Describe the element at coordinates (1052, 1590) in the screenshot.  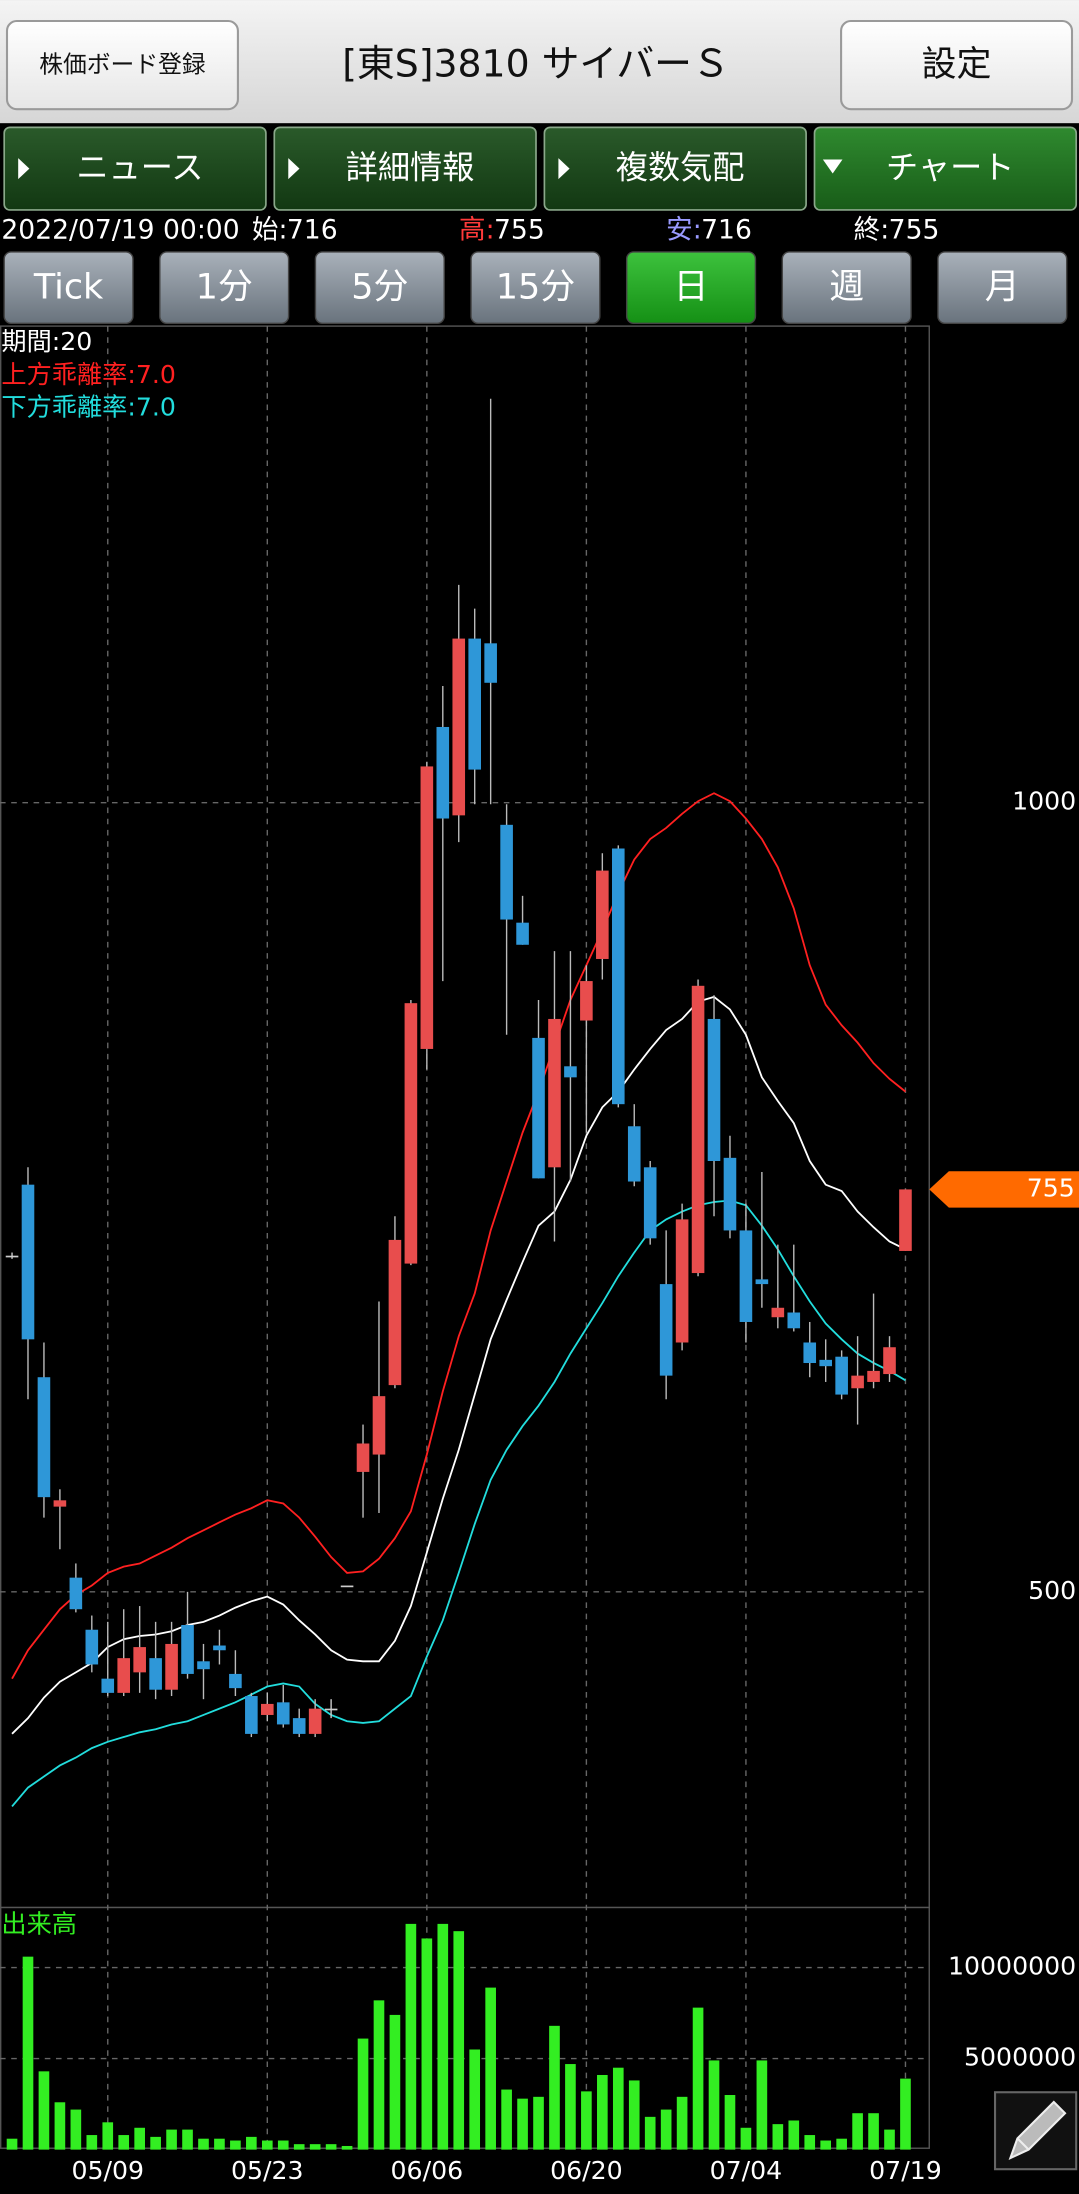
I see `y-tick-label: 500` at that location.